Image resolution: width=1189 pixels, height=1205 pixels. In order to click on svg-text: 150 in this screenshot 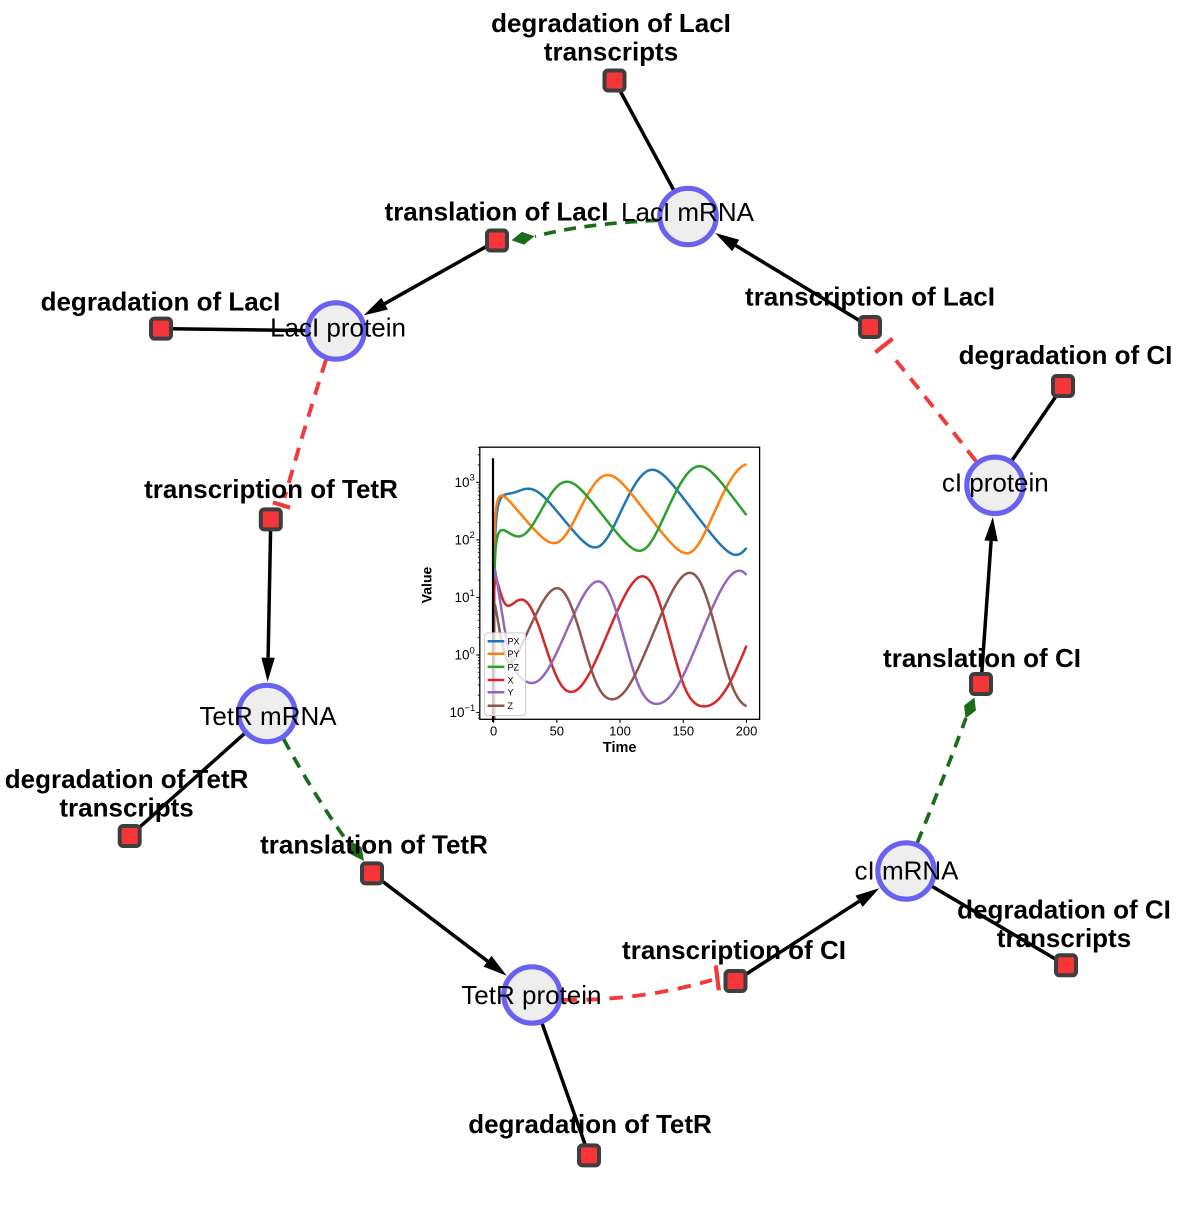, I will do `click(683, 730)`.